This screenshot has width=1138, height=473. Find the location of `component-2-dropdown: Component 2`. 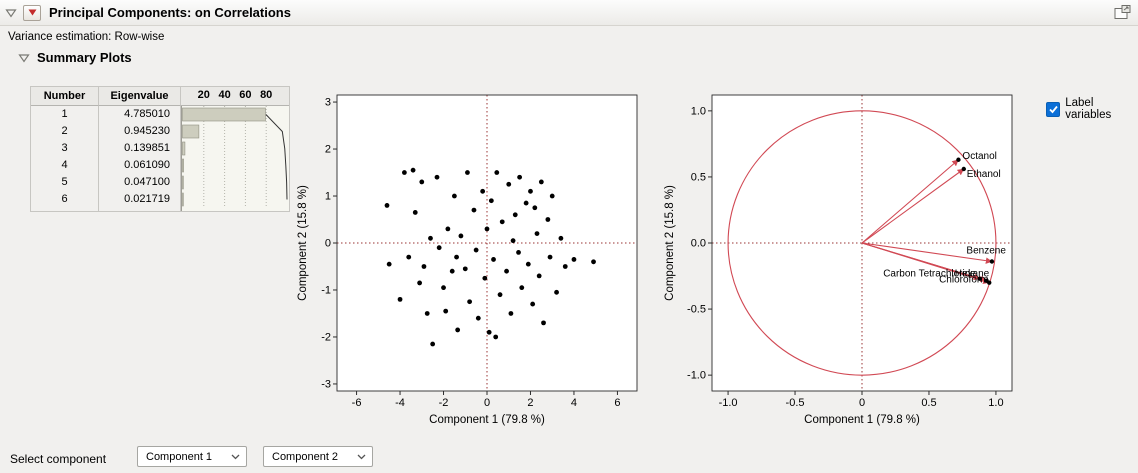

component-2-dropdown: Component 2 is located at coordinates (318, 456).